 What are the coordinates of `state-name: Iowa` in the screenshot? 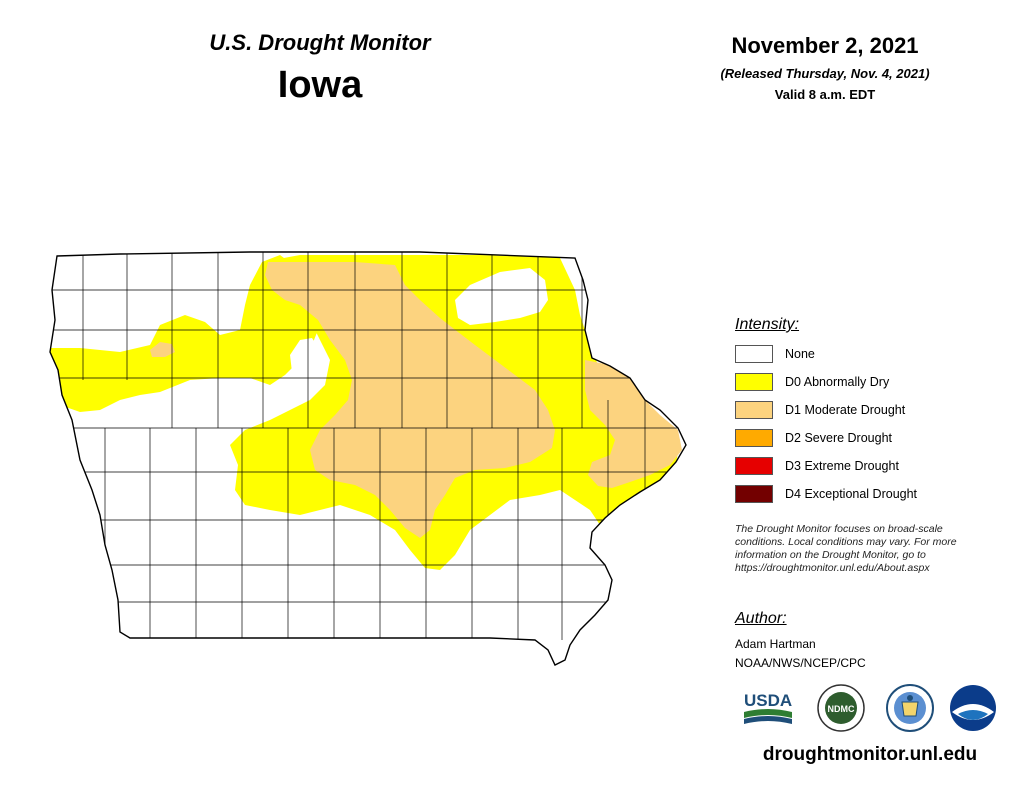 It's located at (320, 85).